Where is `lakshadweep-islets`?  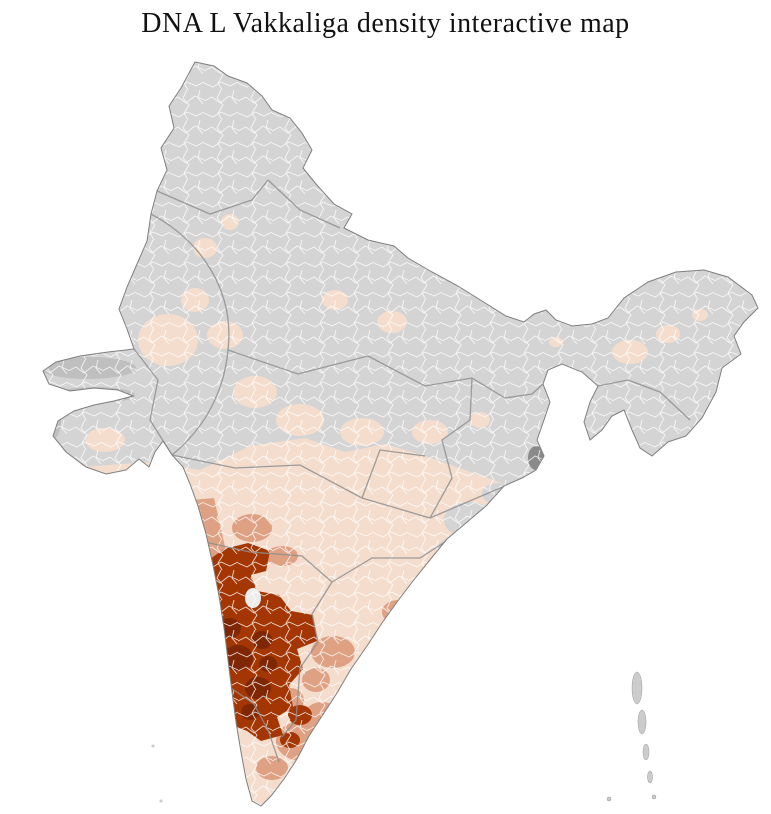
lakshadweep-islets is located at coordinates (157, 773).